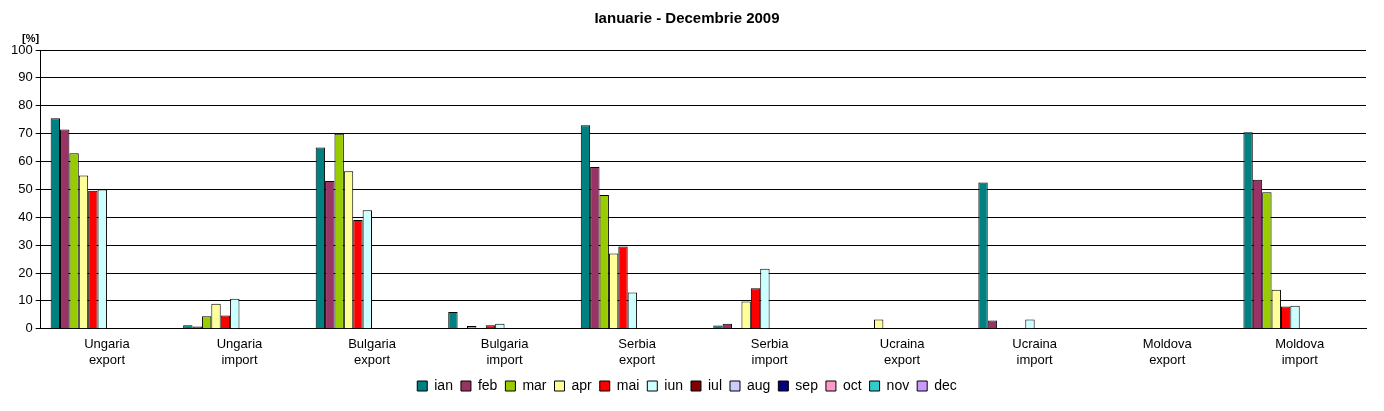 This screenshot has width=1384, height=411. What do you see at coordinates (687, 18) in the screenshot?
I see `chart-title: Ianuarie - Decembrie 2009` at bounding box center [687, 18].